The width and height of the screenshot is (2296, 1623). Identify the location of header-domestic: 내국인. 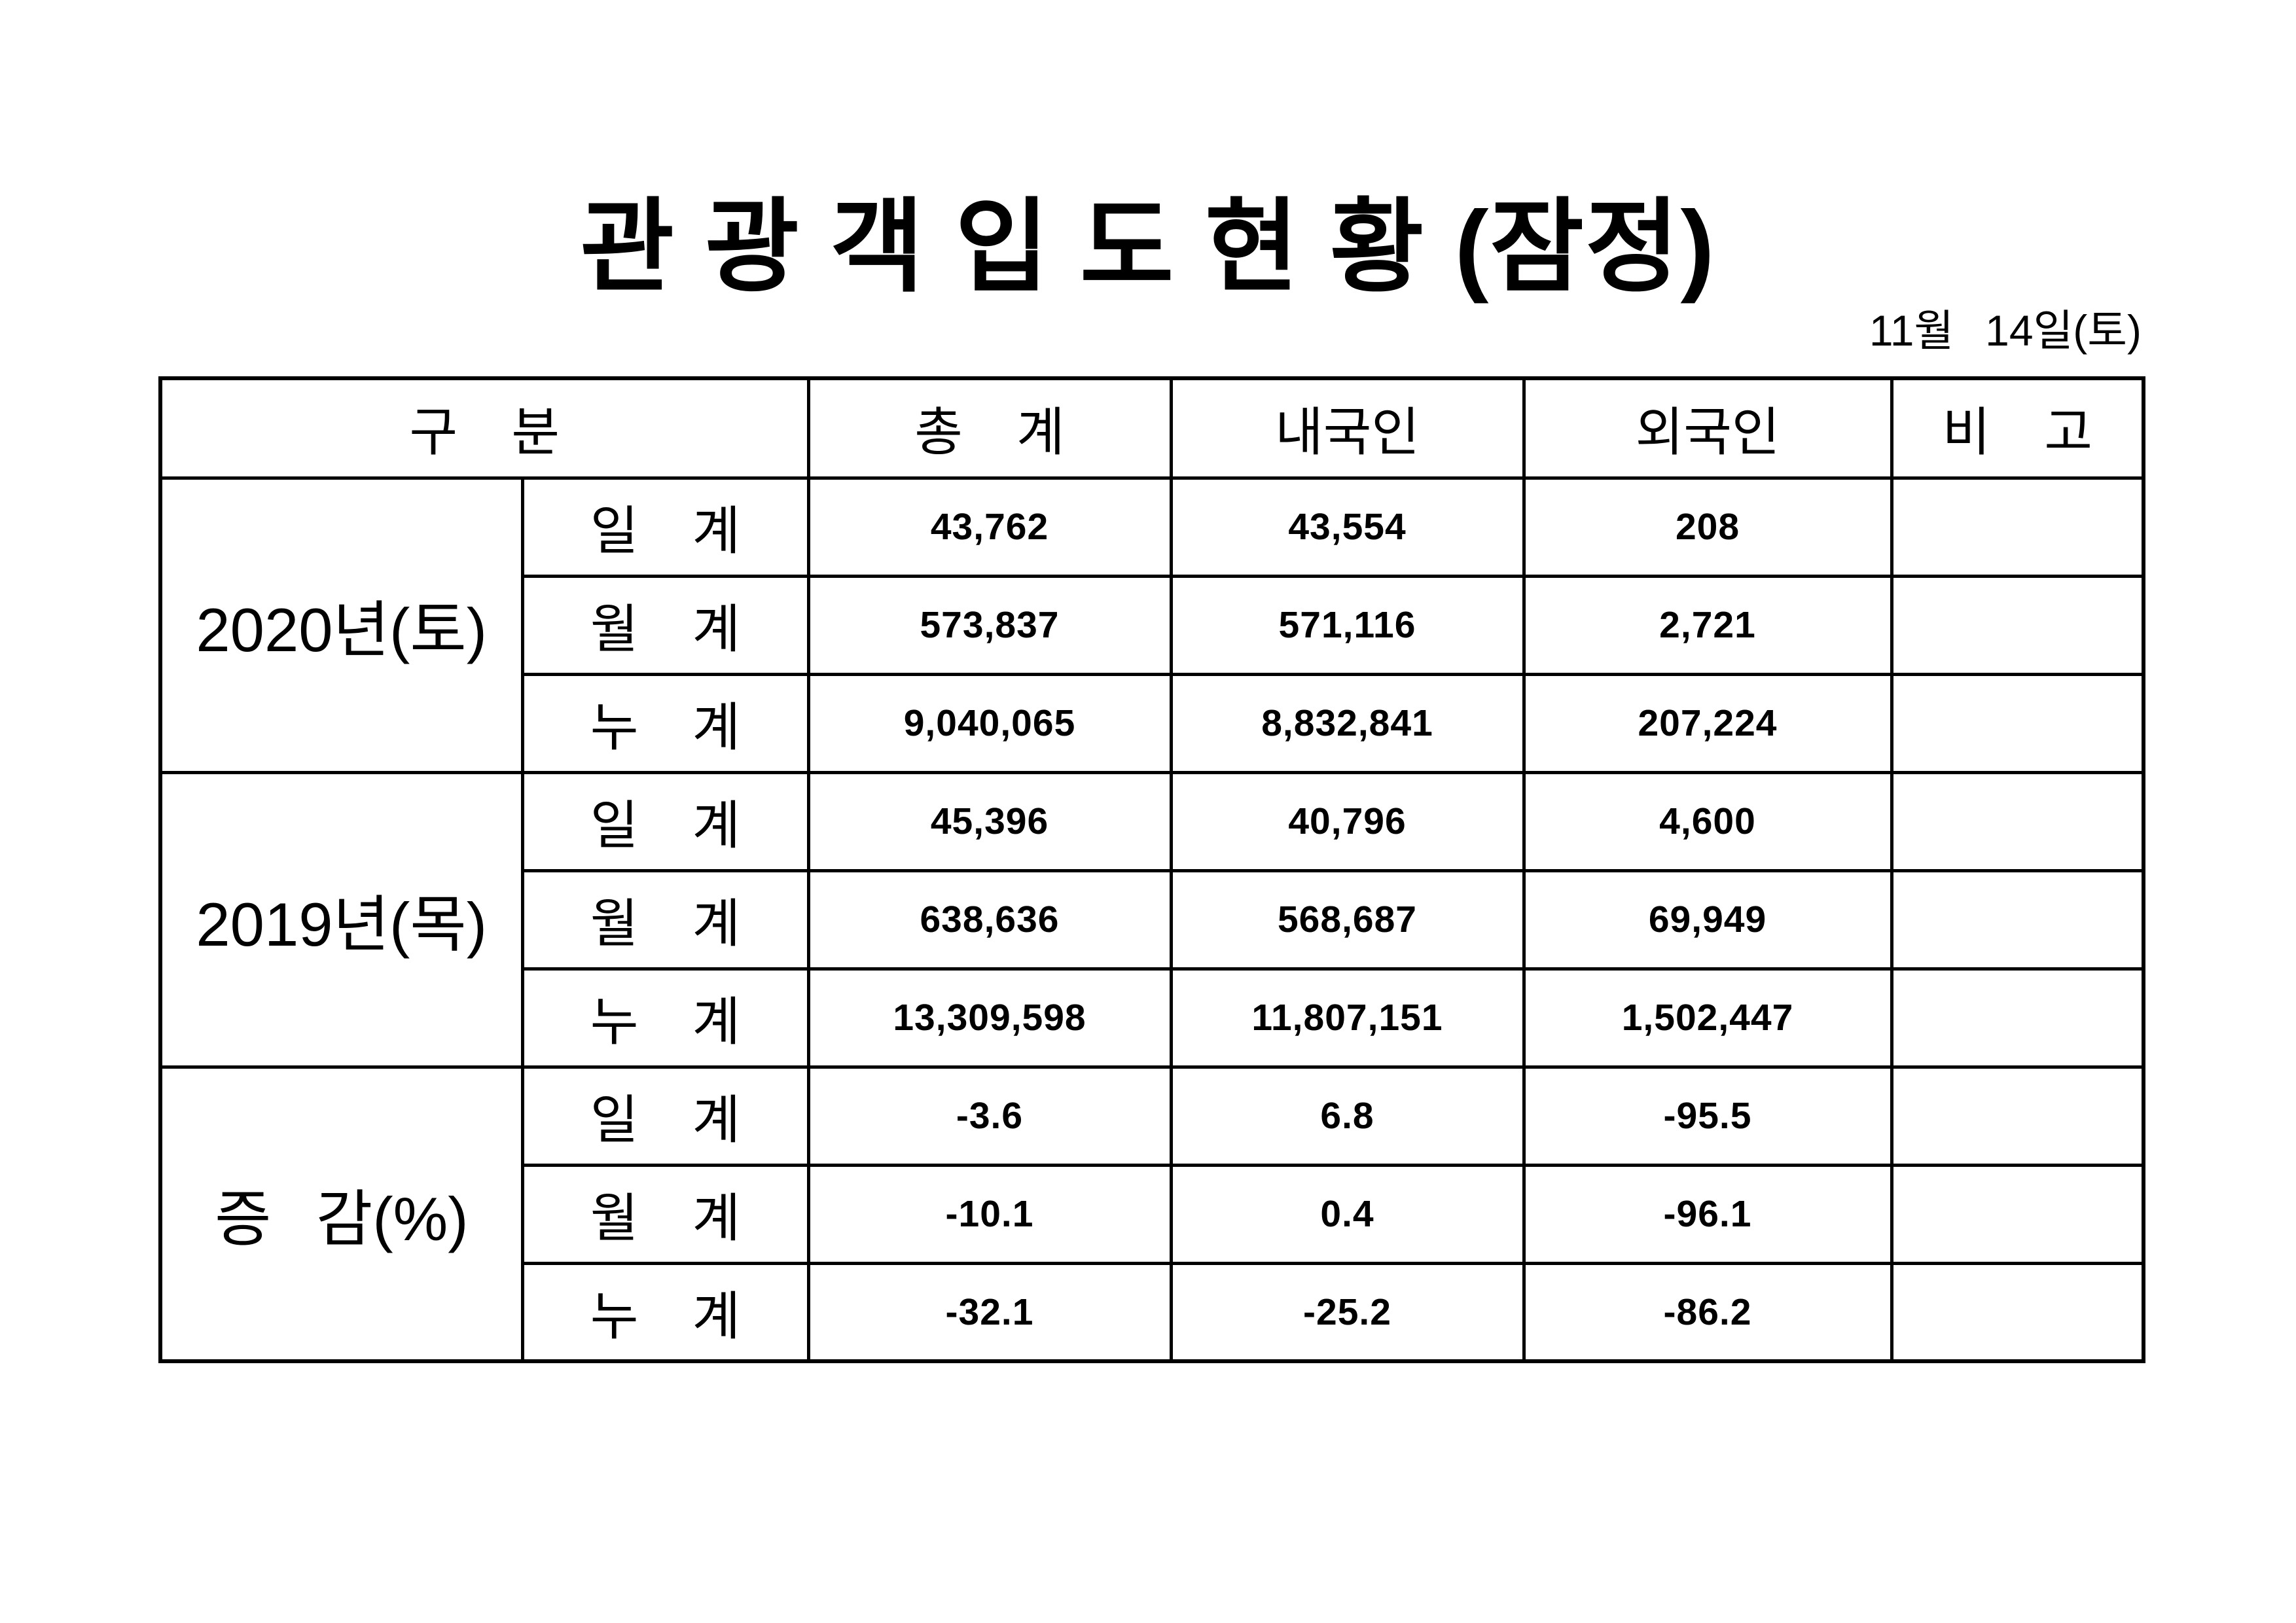
(1347, 428).